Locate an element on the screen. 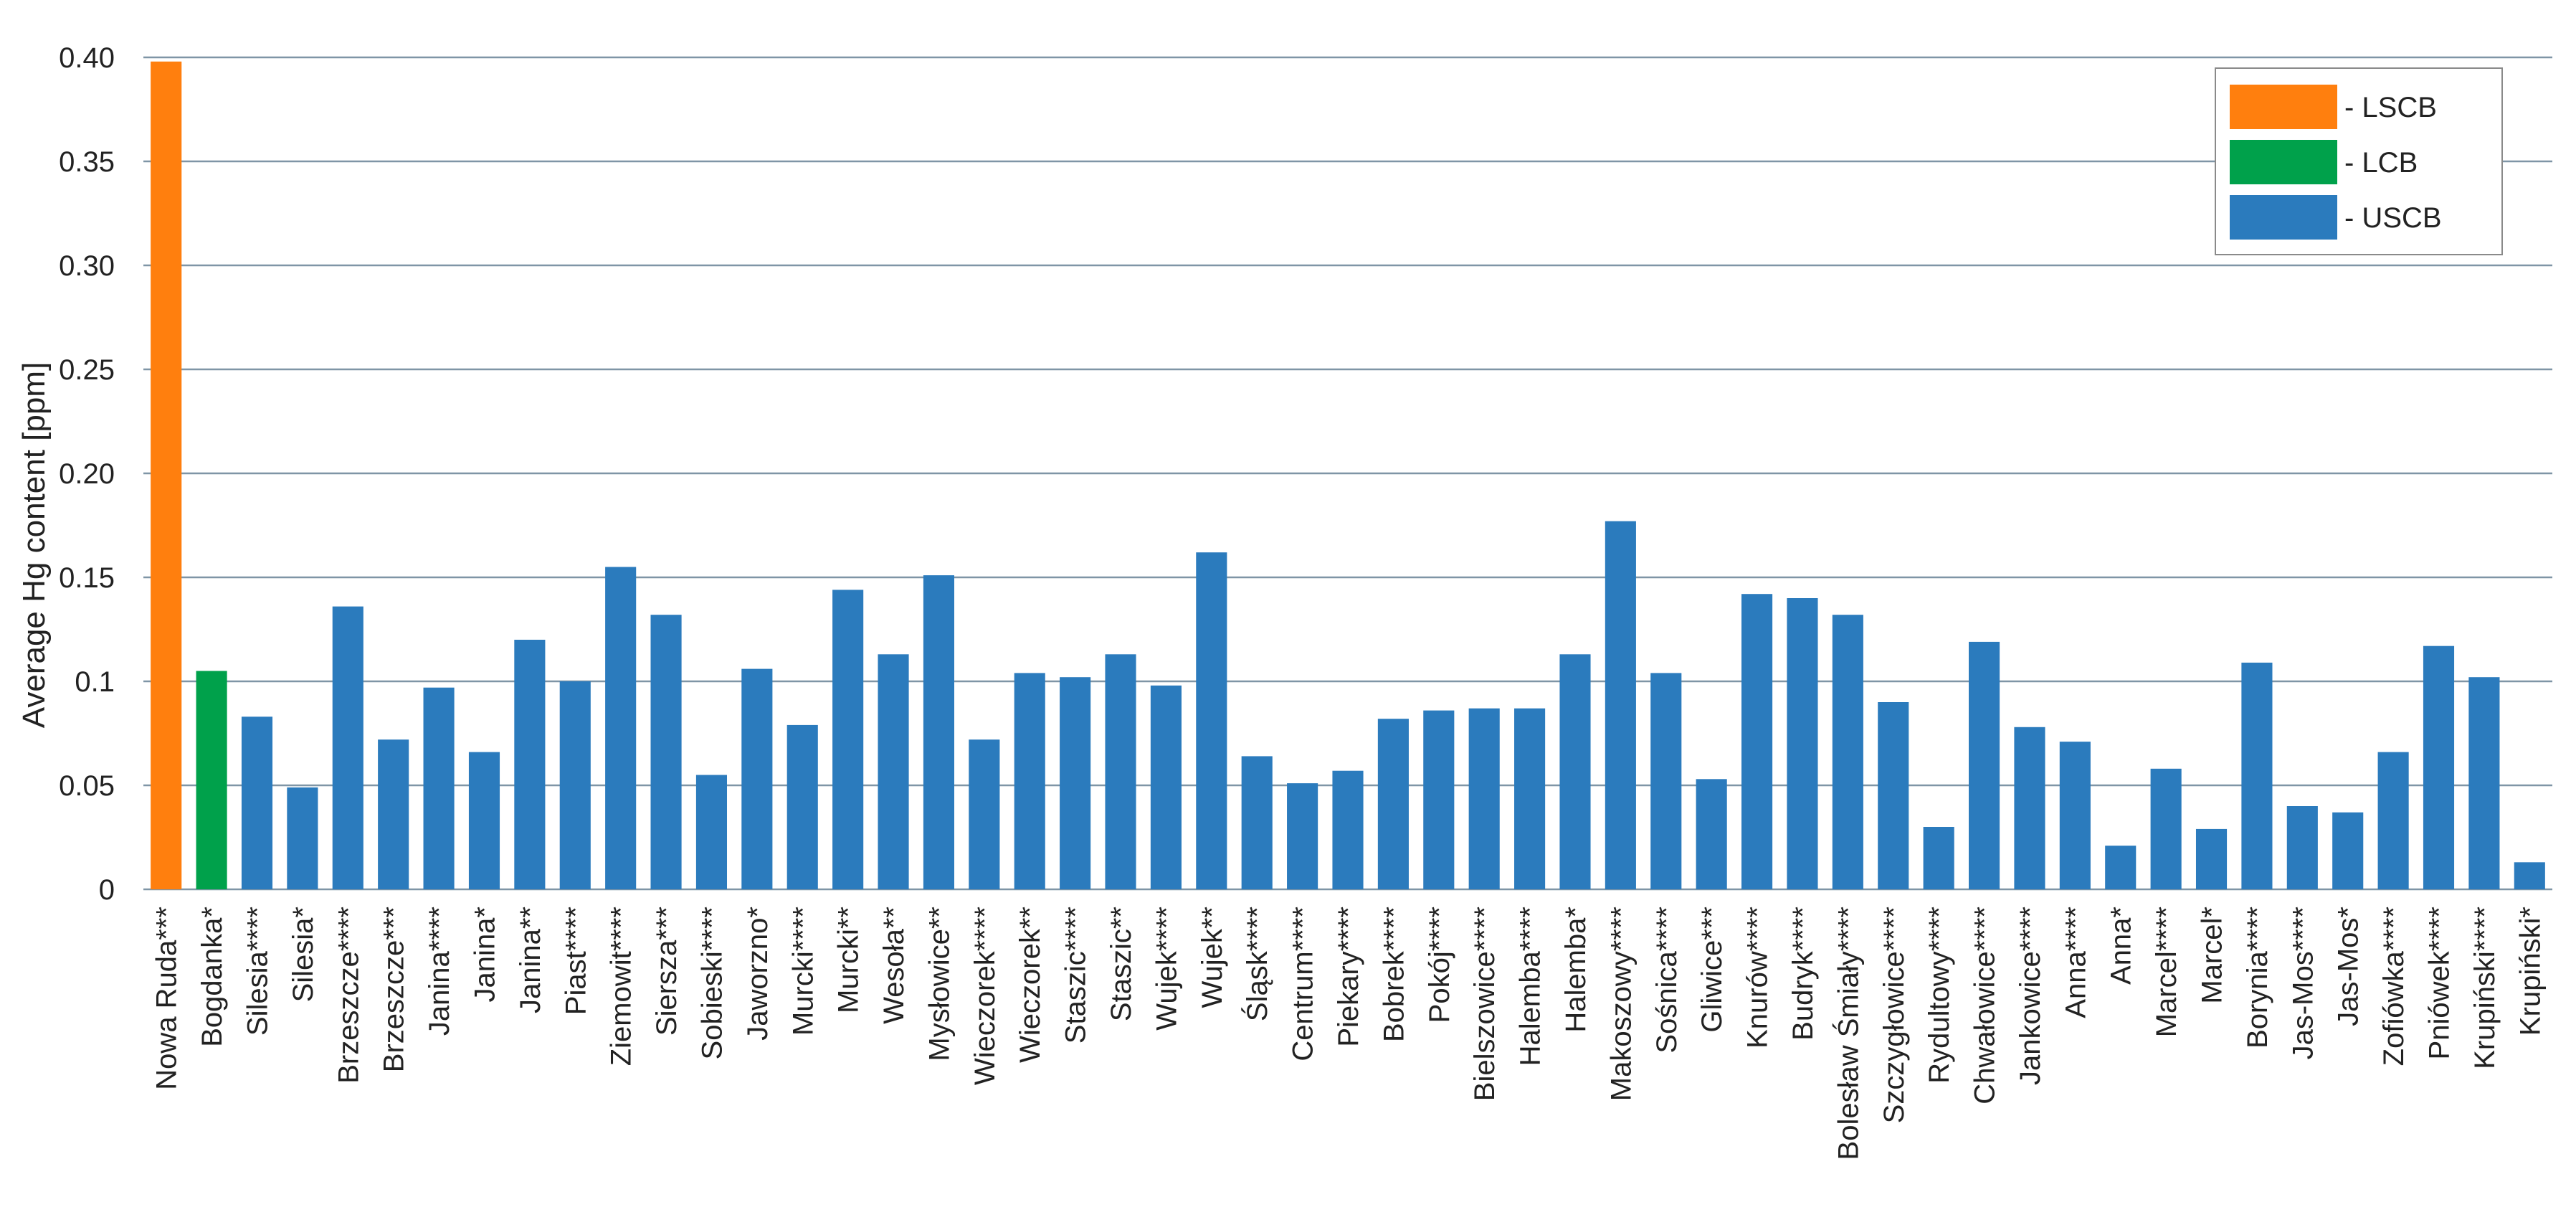 Image resolution: width=2576 pixels, height=1230 pixels. x-tick-label: Krupiński**** is located at coordinates (2485, 988).